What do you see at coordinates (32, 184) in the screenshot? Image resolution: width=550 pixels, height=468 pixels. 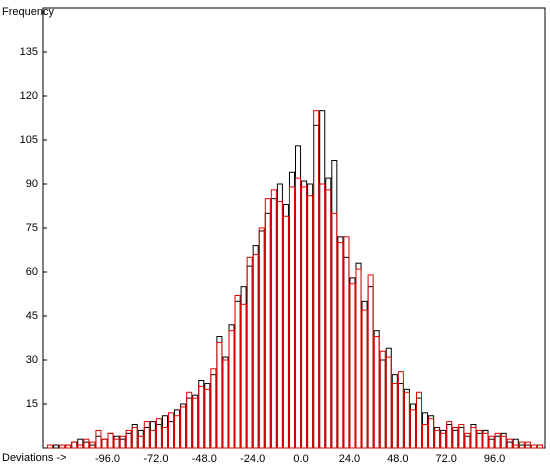 I see `y-tick-label: 90` at bounding box center [32, 184].